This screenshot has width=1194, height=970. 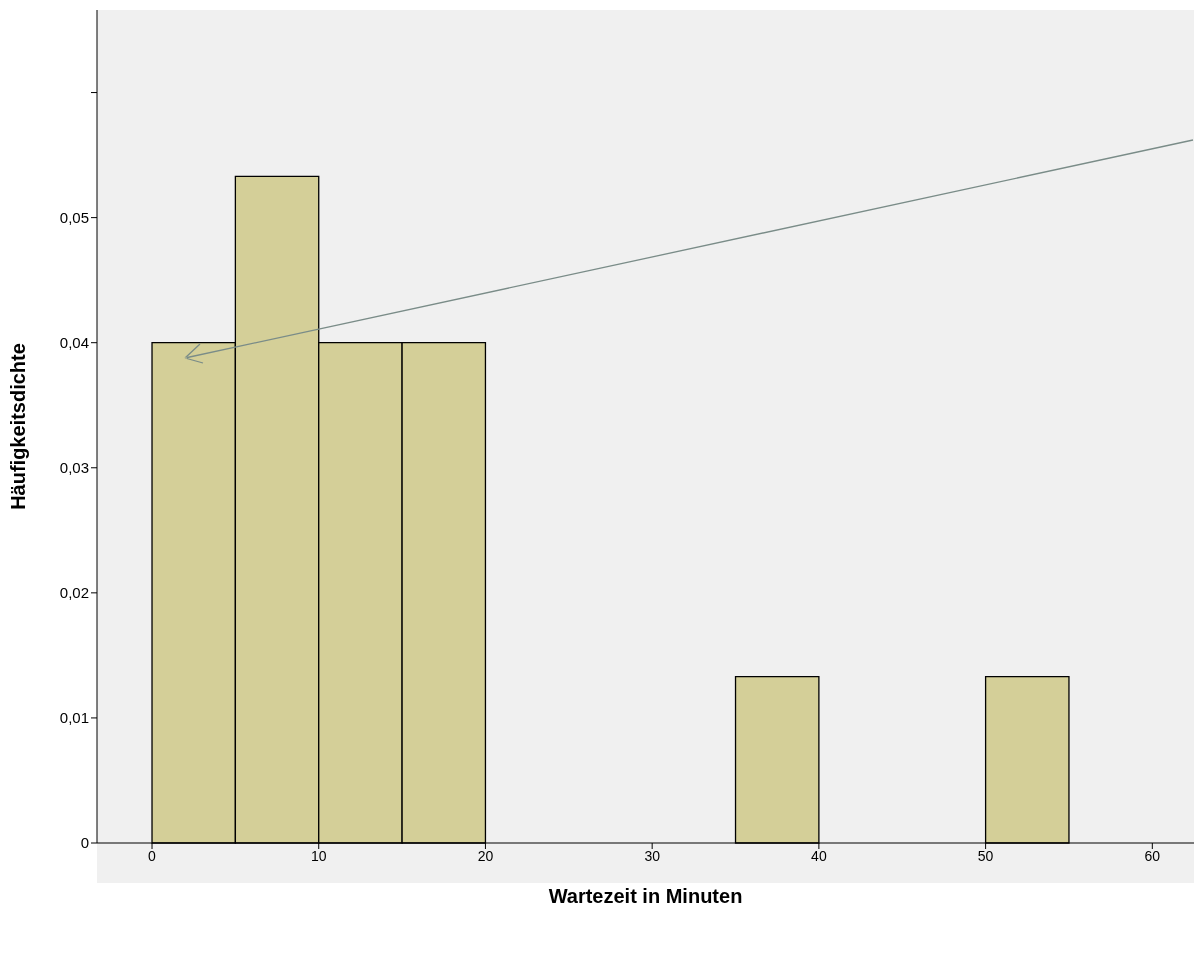 I want to click on y-tick-label: 0, so click(x=84, y=843).